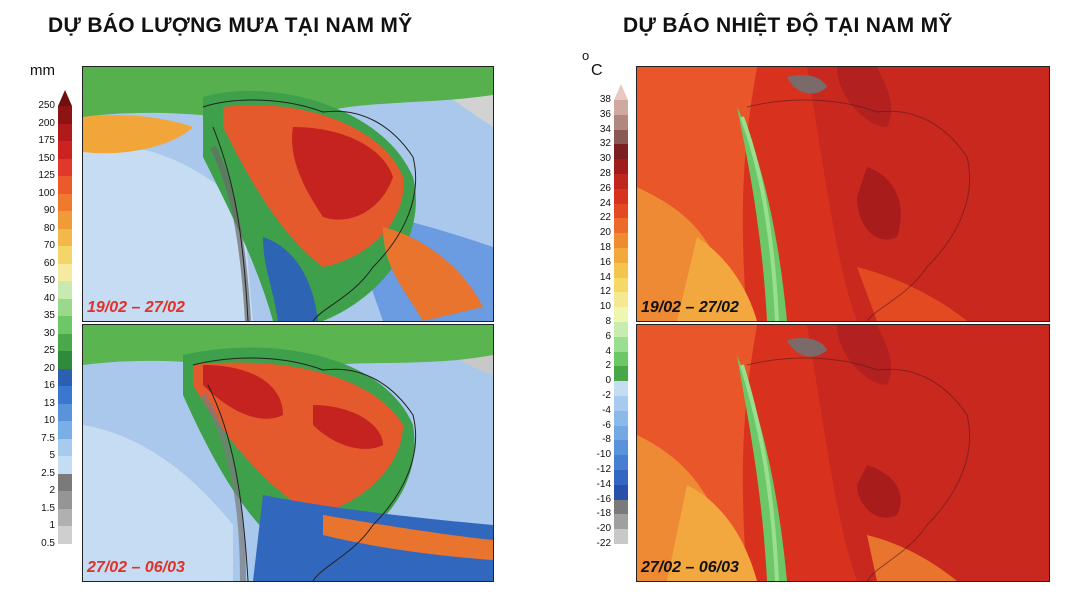 This screenshot has width=1079, height=595. What do you see at coordinates (608, 381) in the screenshot?
I see `temperature-colorbar-tick-label: 0` at bounding box center [608, 381].